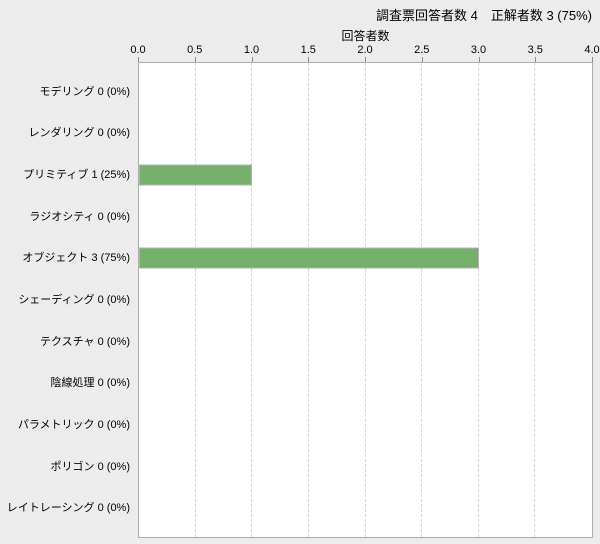  I want to click on category-label: 陰線処理 0 (0%), so click(90, 383).